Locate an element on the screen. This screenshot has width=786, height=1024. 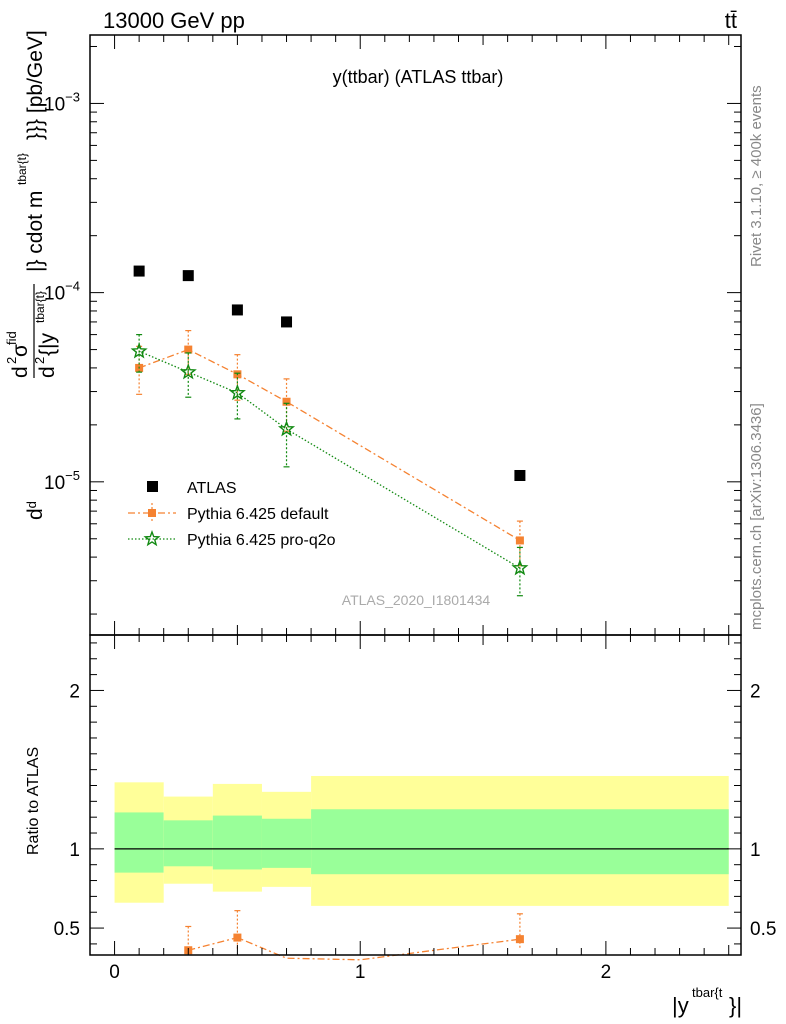
main-y-tick-label: 10⁻⁴ is located at coordinates (62, 292).